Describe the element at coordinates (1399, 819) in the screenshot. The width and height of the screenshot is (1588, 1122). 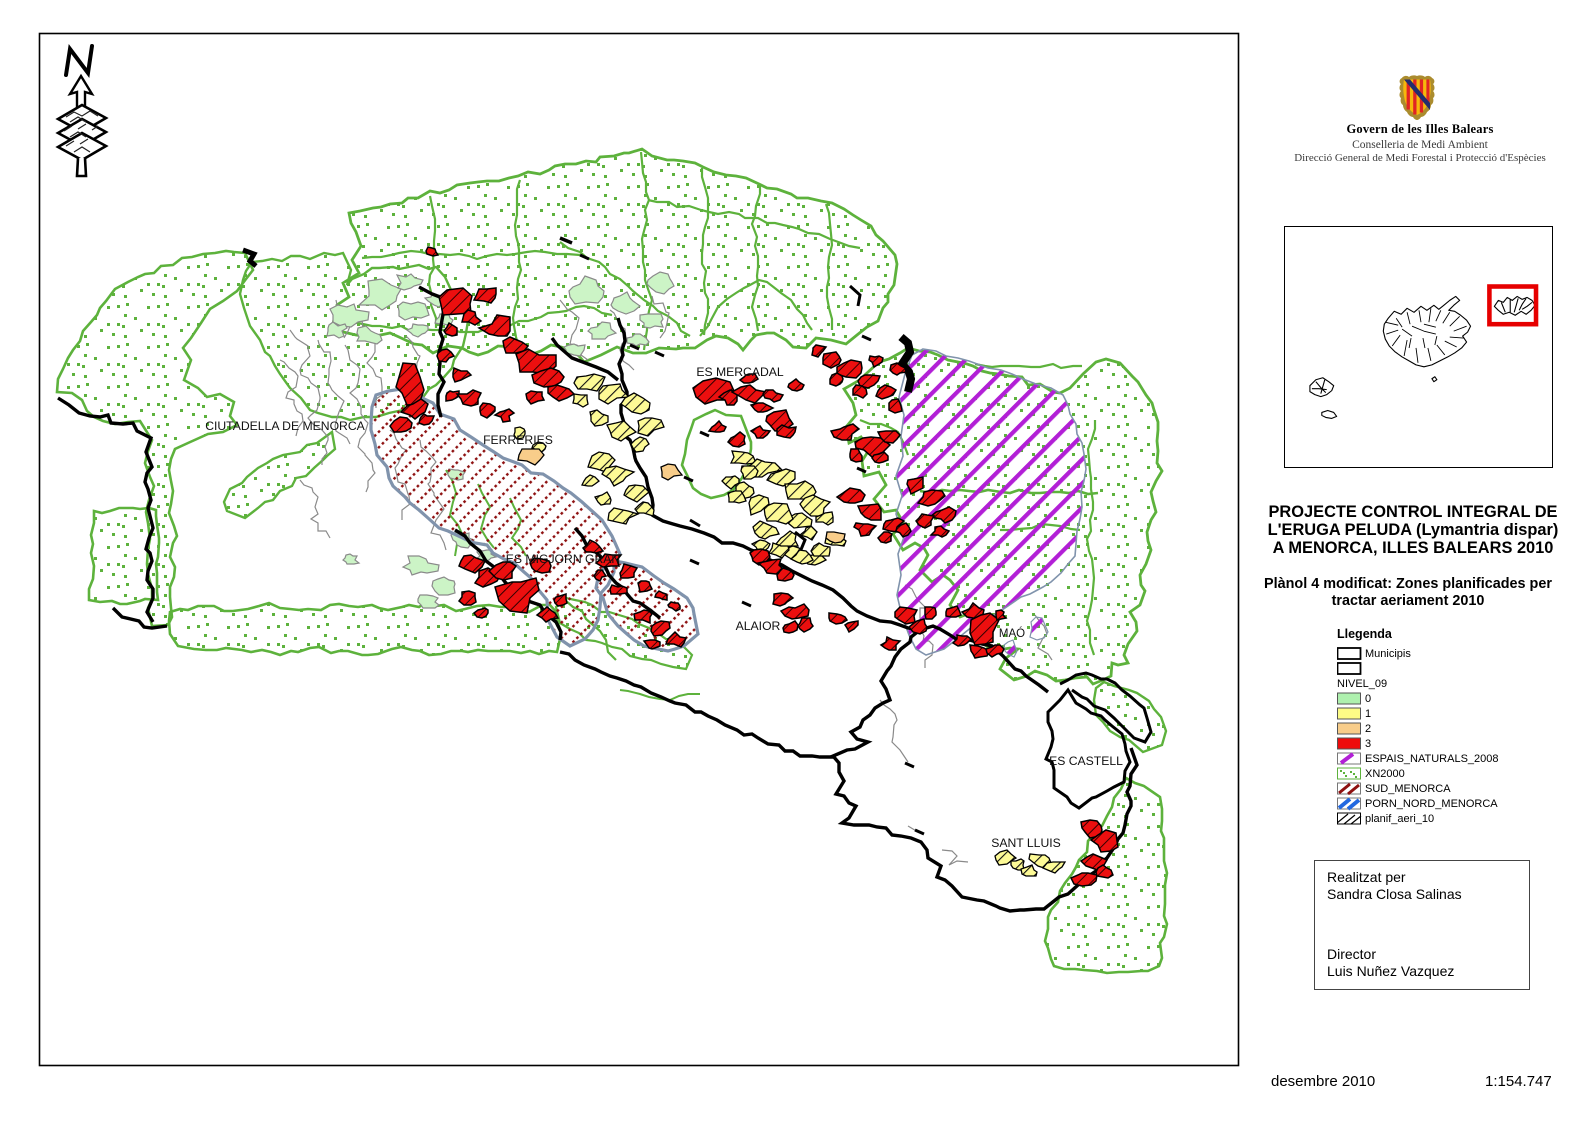
I see `svg-text: planif_aeri_10` at that location.